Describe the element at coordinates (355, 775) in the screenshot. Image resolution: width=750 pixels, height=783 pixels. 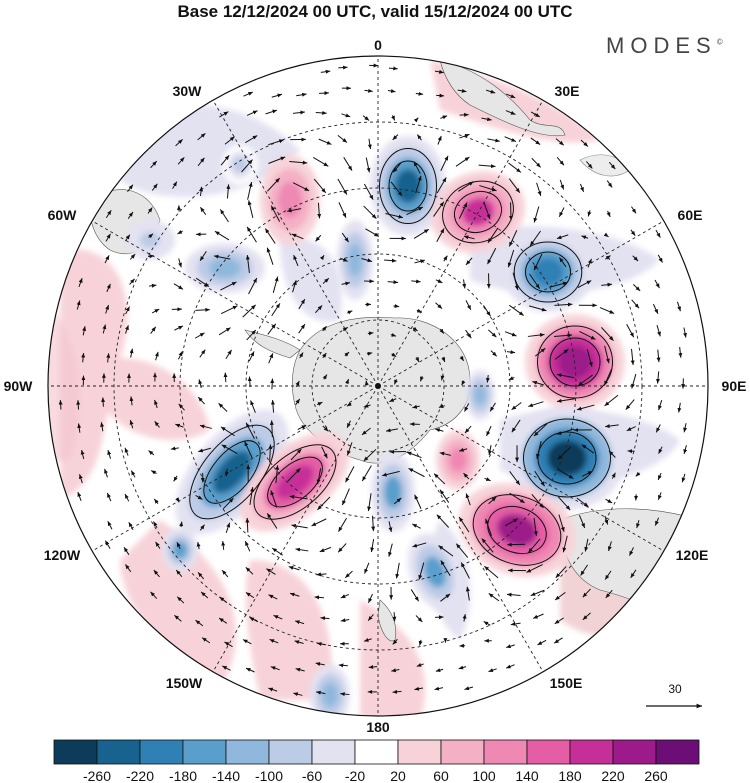
I see `colorbar-label: -20` at that location.